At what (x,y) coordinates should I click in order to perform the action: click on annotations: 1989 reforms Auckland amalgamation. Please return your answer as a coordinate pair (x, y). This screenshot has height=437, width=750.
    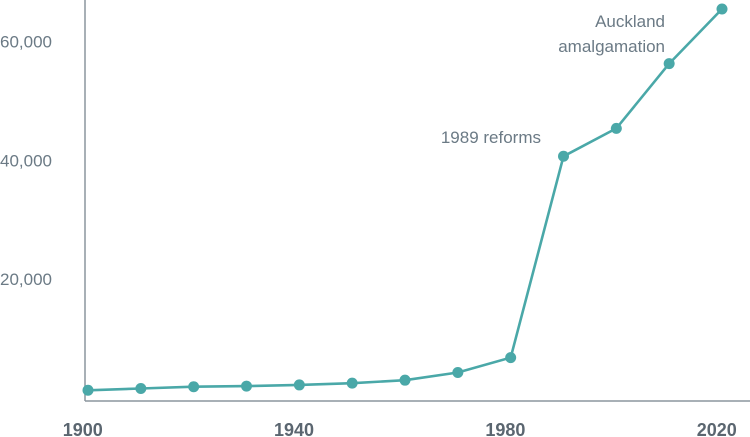
    Looking at the image, I should click on (553, 79).